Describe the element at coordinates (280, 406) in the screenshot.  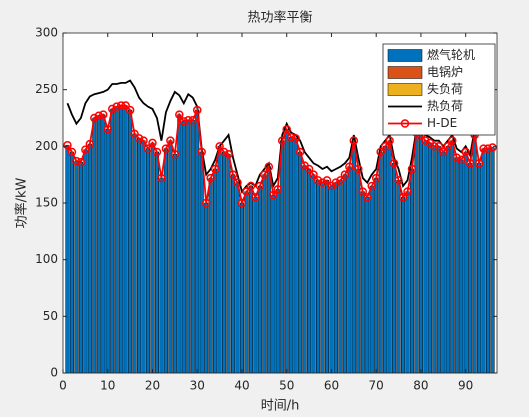
I see `x-axis-label: 时间/h` at that location.